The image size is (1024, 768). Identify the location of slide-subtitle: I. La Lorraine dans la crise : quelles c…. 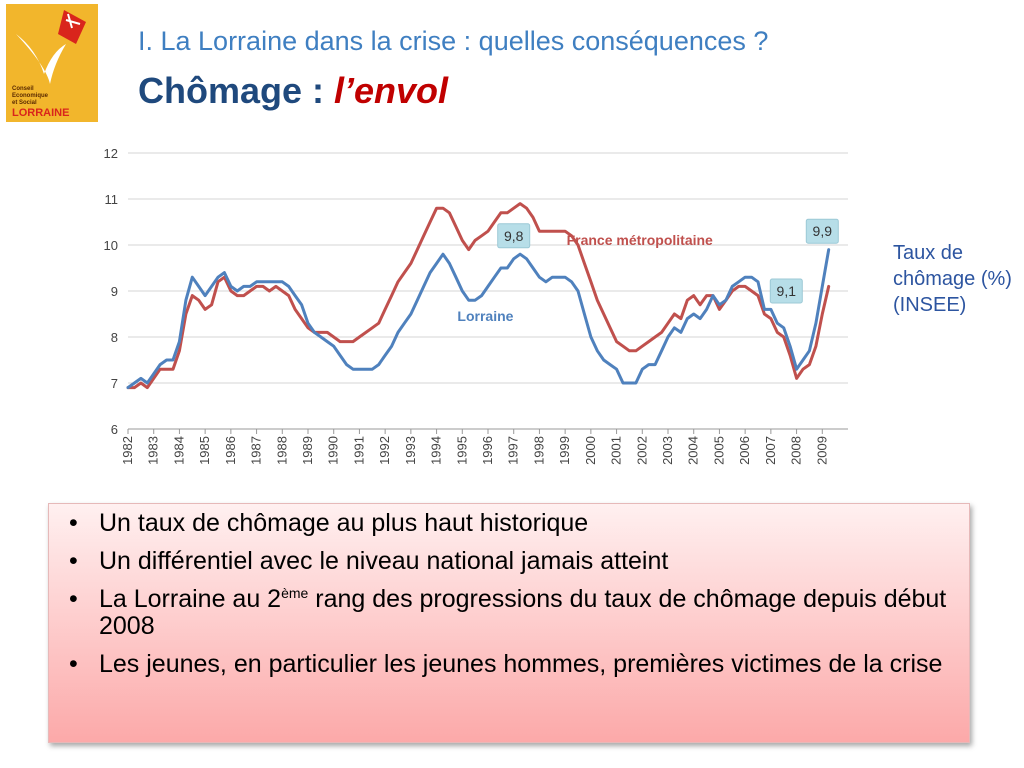
(453, 41).